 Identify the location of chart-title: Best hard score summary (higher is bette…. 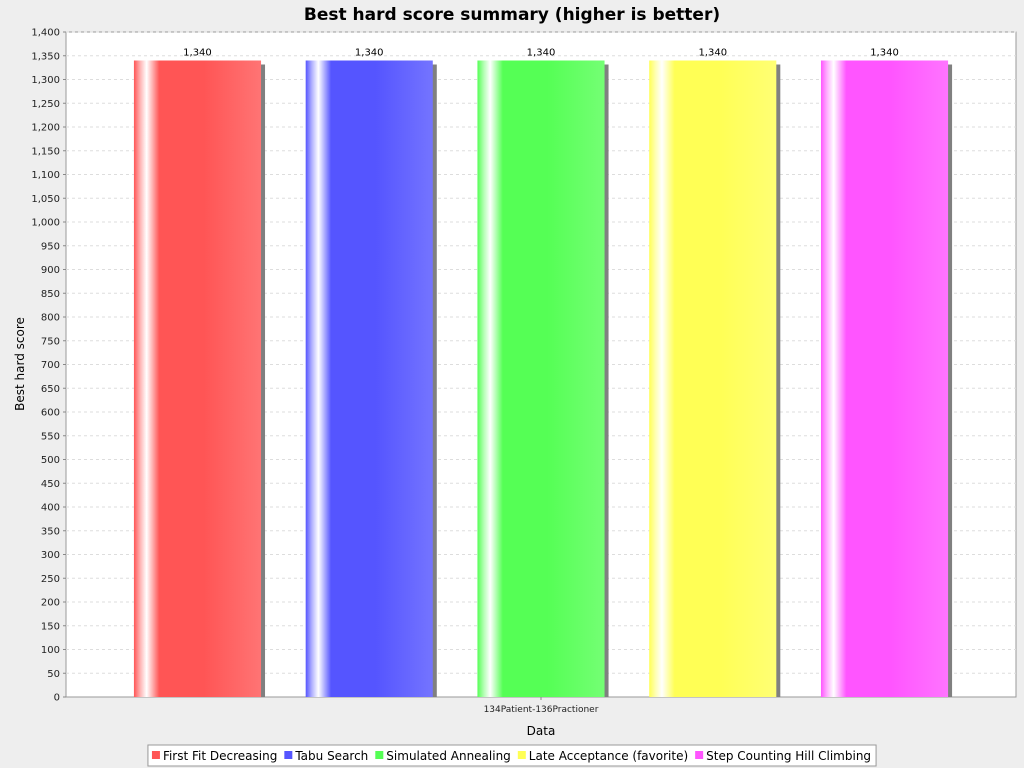
(512, 15).